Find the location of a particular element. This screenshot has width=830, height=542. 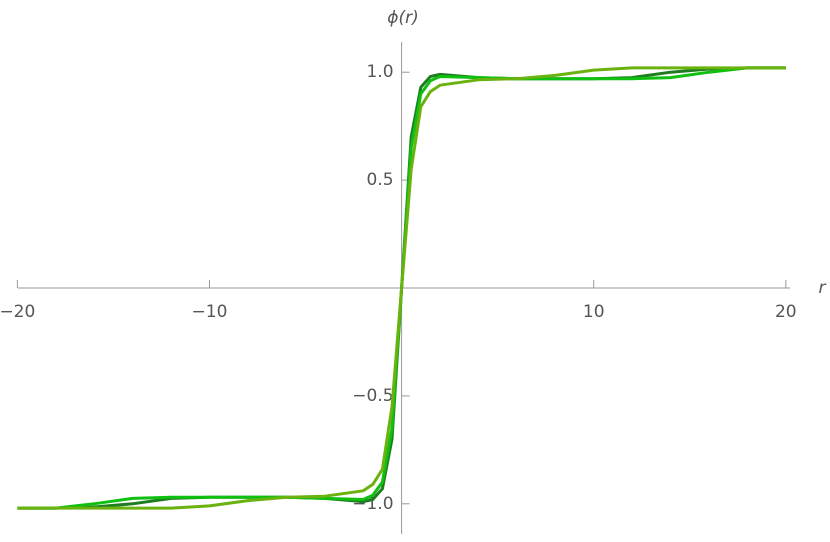

x-tick-label: −10 is located at coordinates (210, 312).